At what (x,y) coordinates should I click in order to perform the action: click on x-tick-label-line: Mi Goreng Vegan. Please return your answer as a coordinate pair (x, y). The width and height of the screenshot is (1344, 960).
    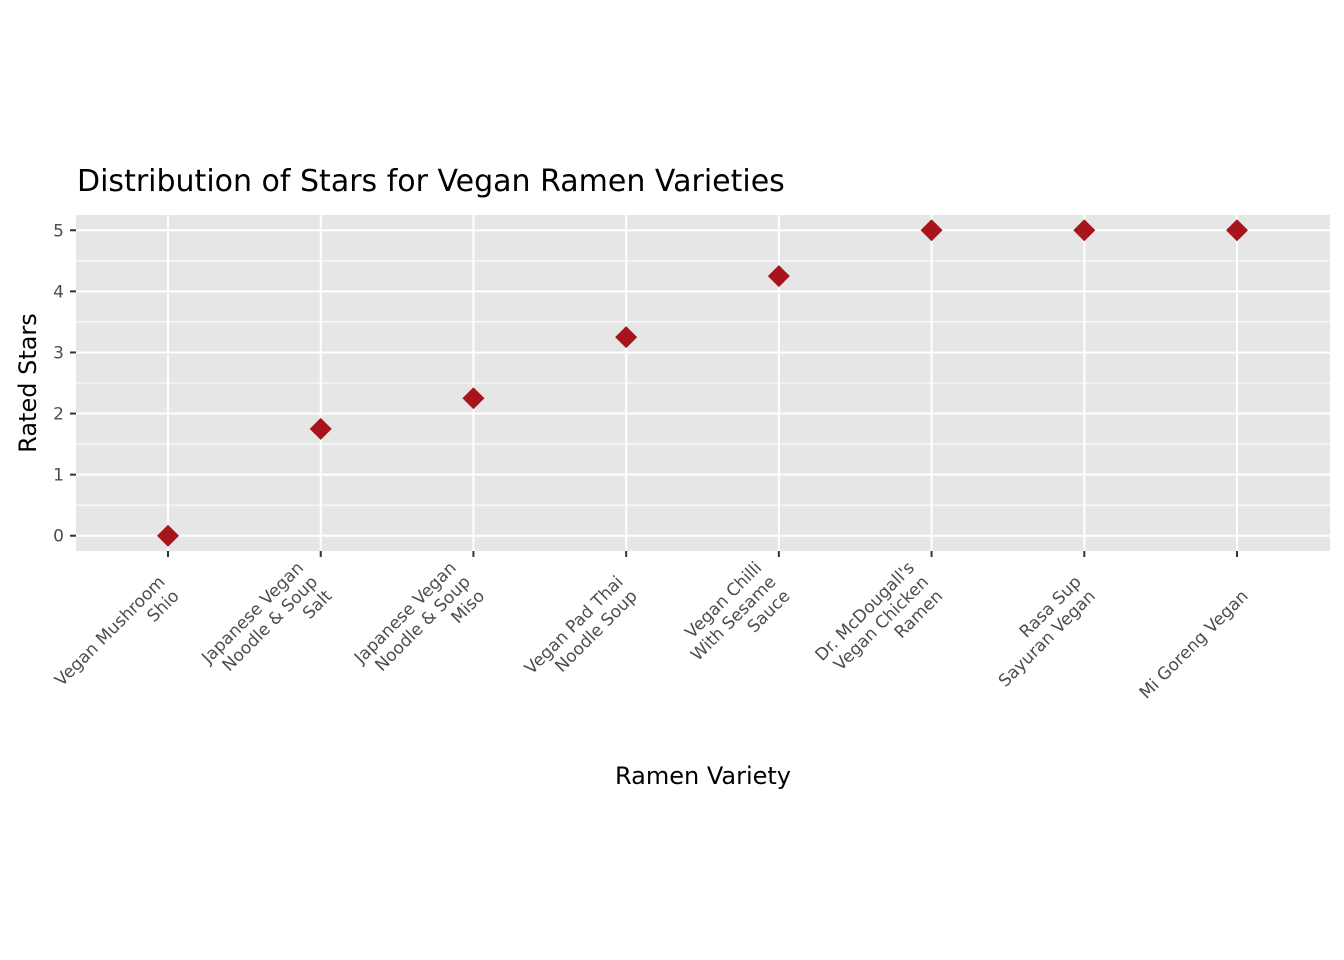
    Looking at the image, I should click on (1194, 644).